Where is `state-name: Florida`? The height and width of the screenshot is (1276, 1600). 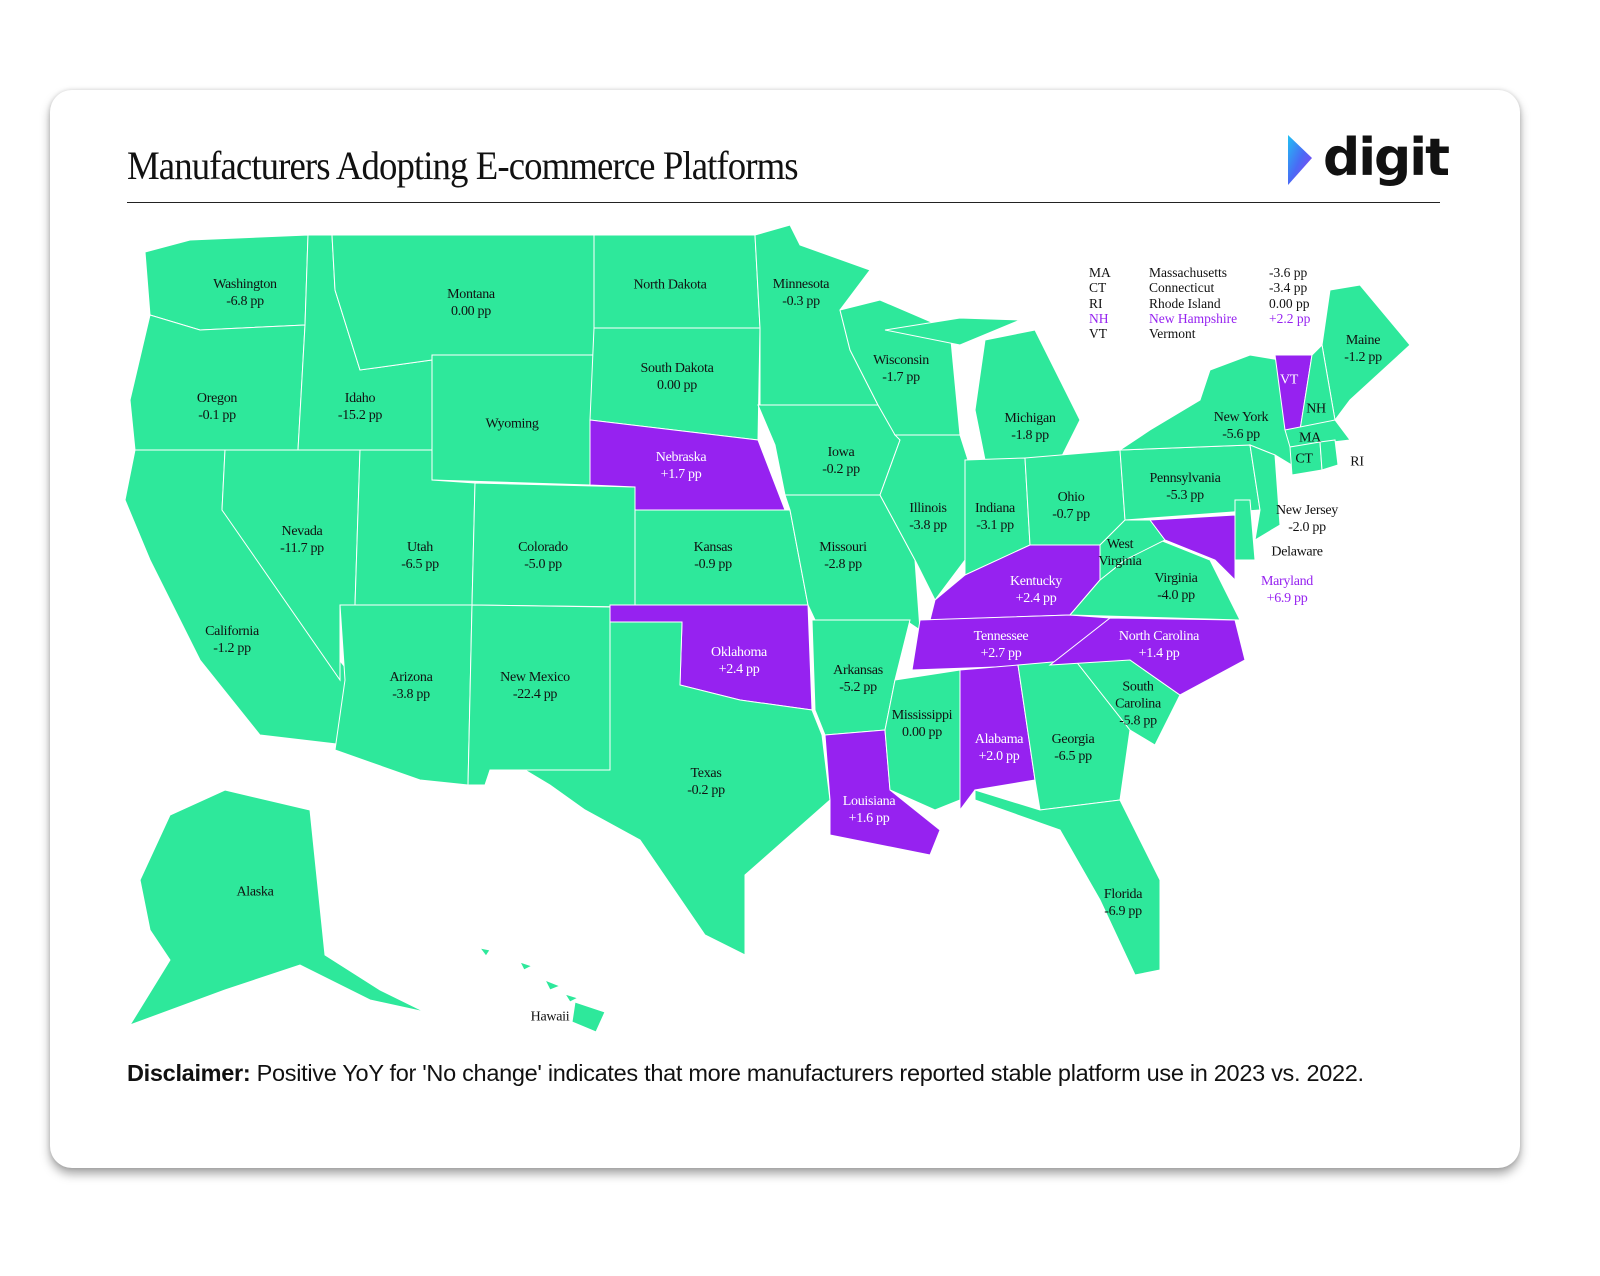
state-name: Florida is located at coordinates (1123, 894).